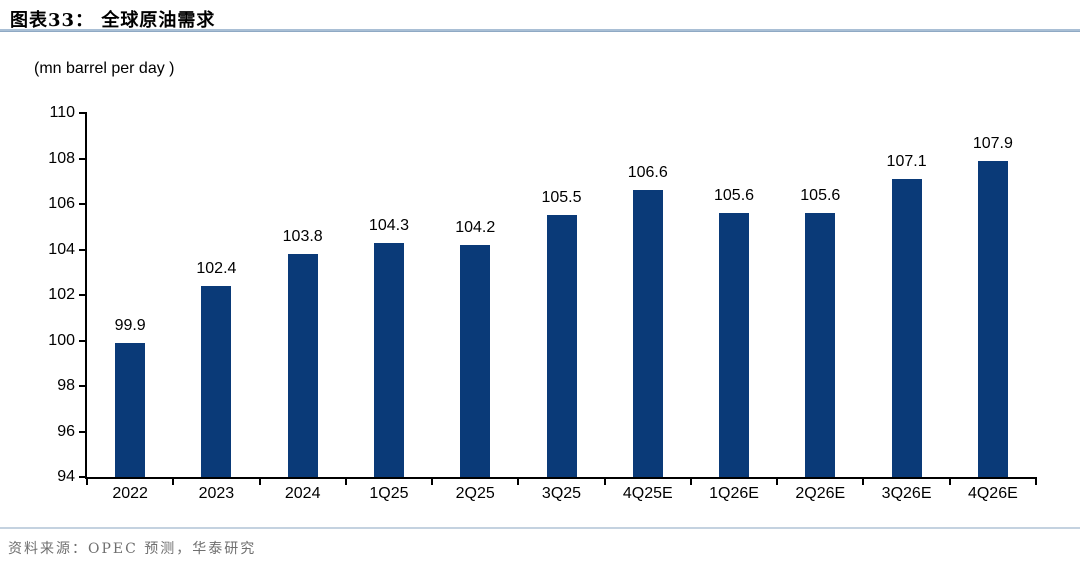 The height and width of the screenshot is (565, 1080). What do you see at coordinates (475, 227) in the screenshot?
I see `bar-value-label: 104.2` at bounding box center [475, 227].